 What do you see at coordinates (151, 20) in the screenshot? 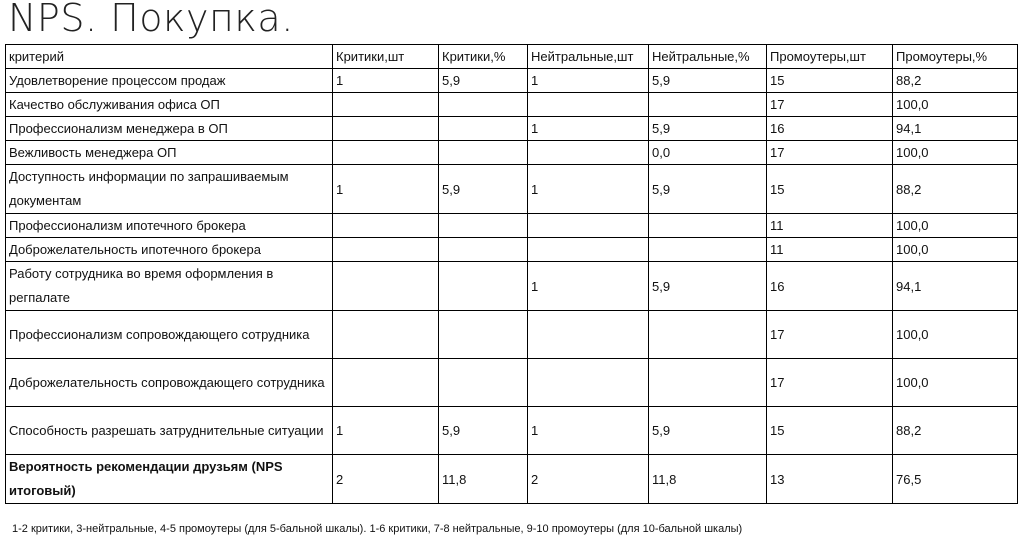
I see `page-title: NPS. Покупка.` at bounding box center [151, 20].